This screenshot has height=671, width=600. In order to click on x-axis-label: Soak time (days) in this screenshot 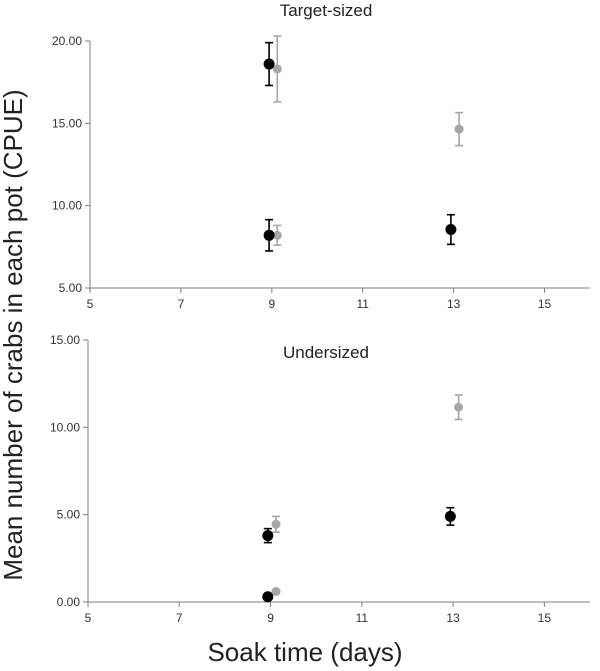, I will do `click(304, 652)`.